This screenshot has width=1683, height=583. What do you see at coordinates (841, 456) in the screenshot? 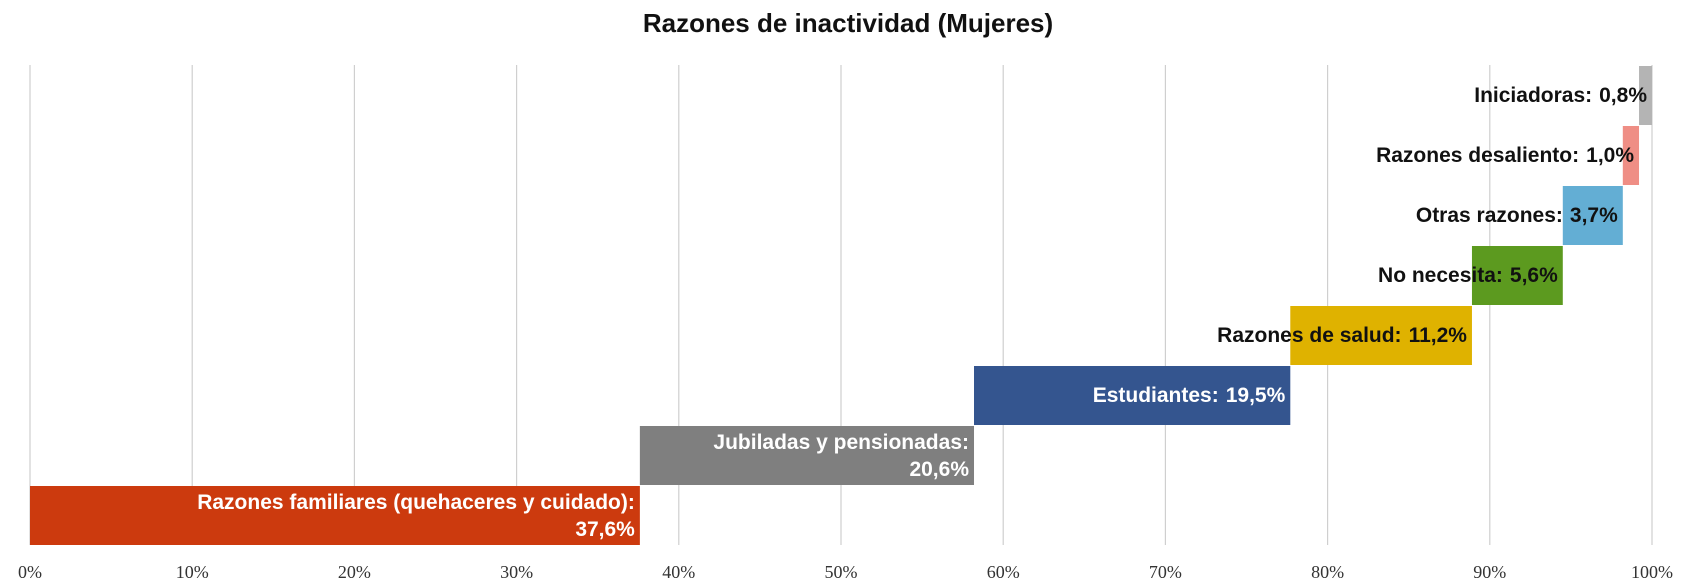
I see `data-label: Jubiladas y pensionadas: 20,6%` at bounding box center [841, 456].